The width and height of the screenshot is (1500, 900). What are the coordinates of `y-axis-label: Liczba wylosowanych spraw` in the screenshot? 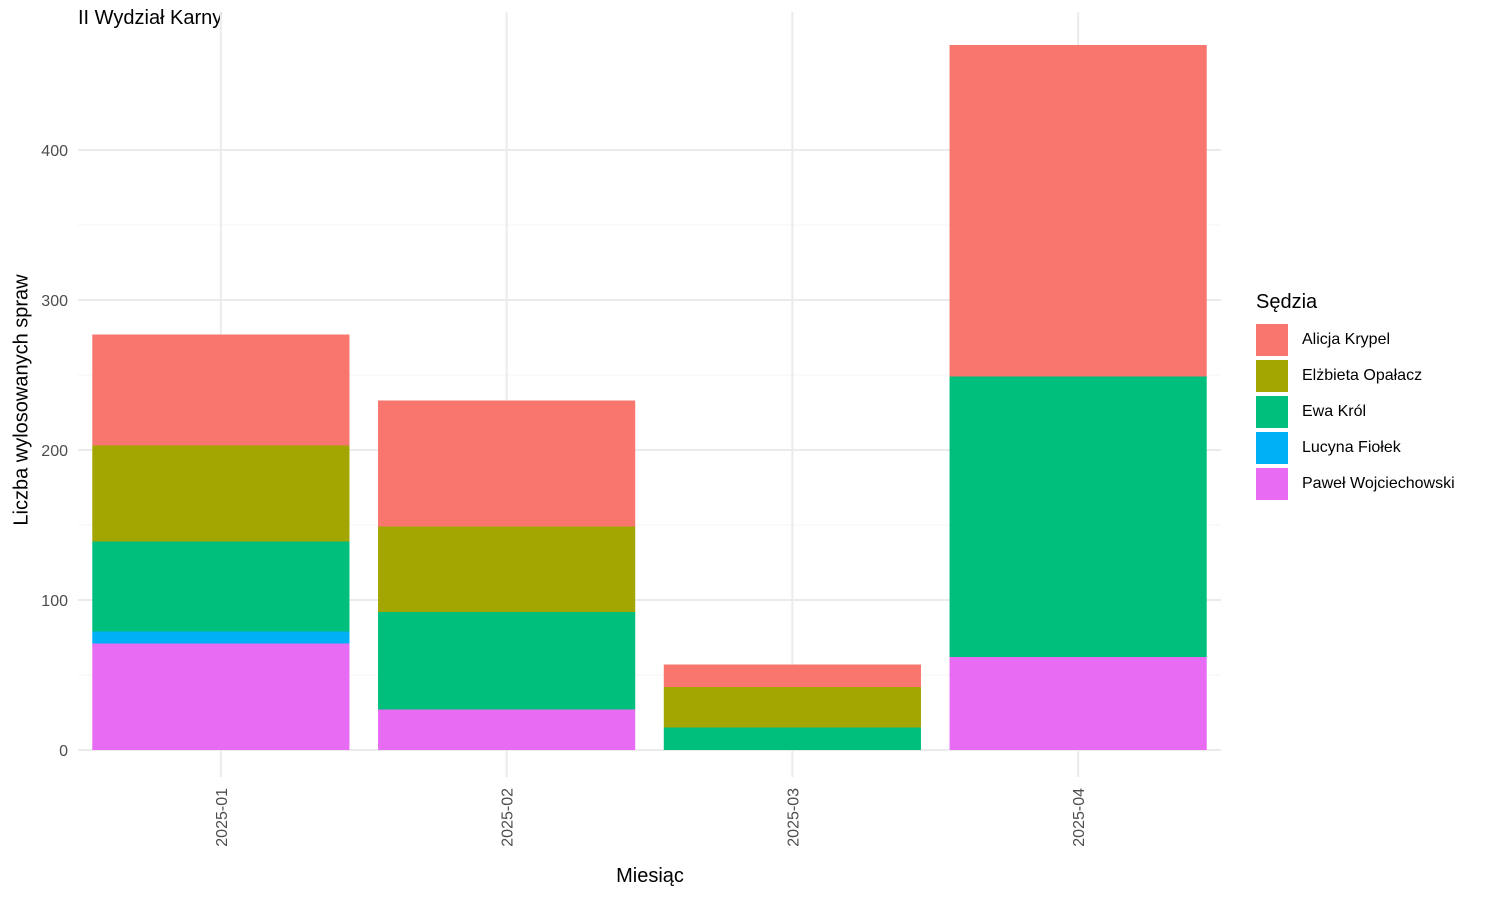 It's located at (21, 400).